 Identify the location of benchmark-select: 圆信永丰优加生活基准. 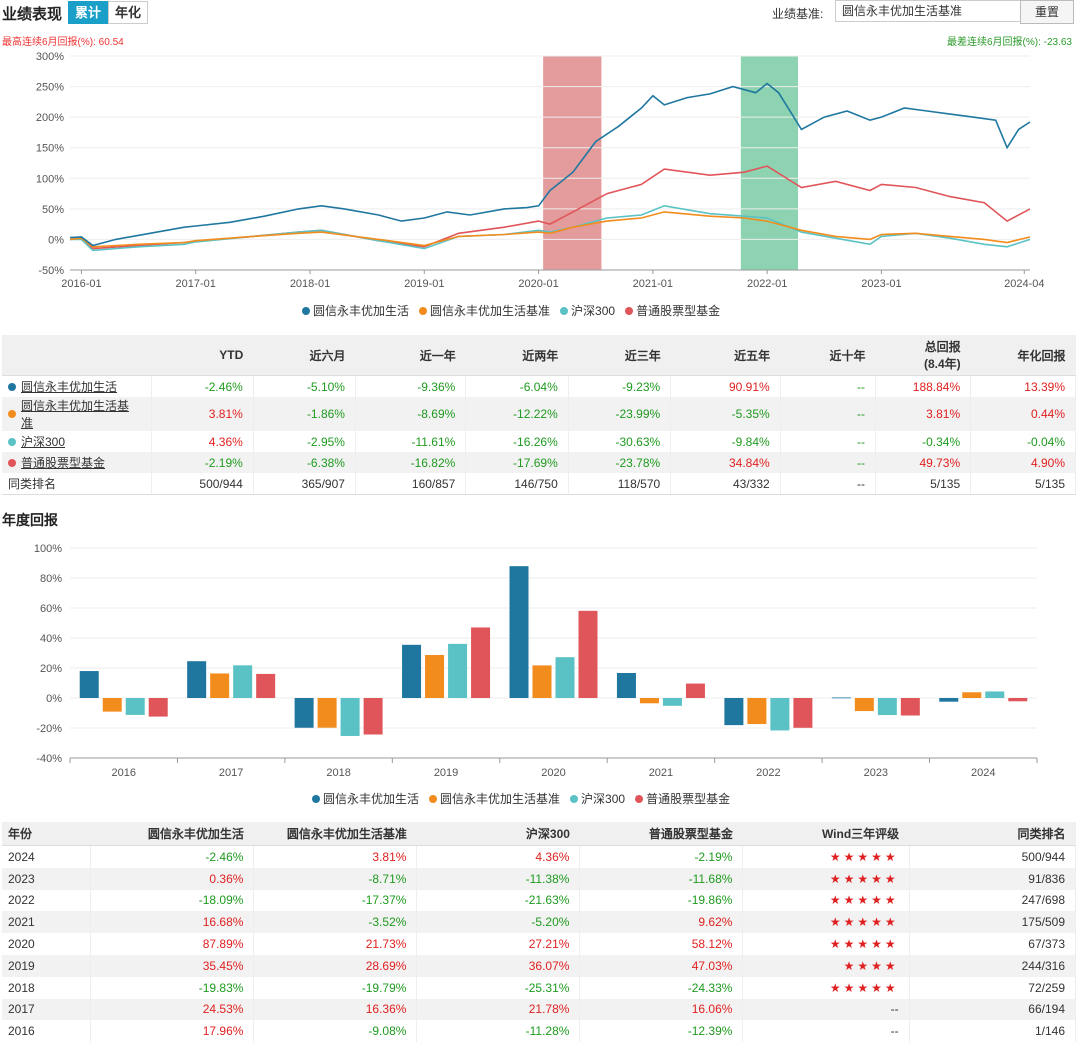
(928, 11).